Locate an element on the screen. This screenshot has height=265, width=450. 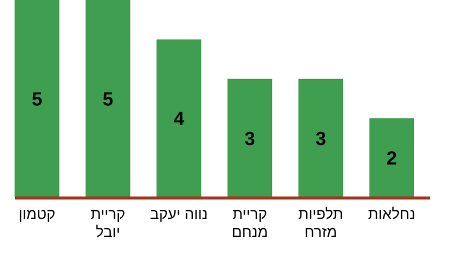
x-tick-label: קריית מנחם is located at coordinates (249, 224).